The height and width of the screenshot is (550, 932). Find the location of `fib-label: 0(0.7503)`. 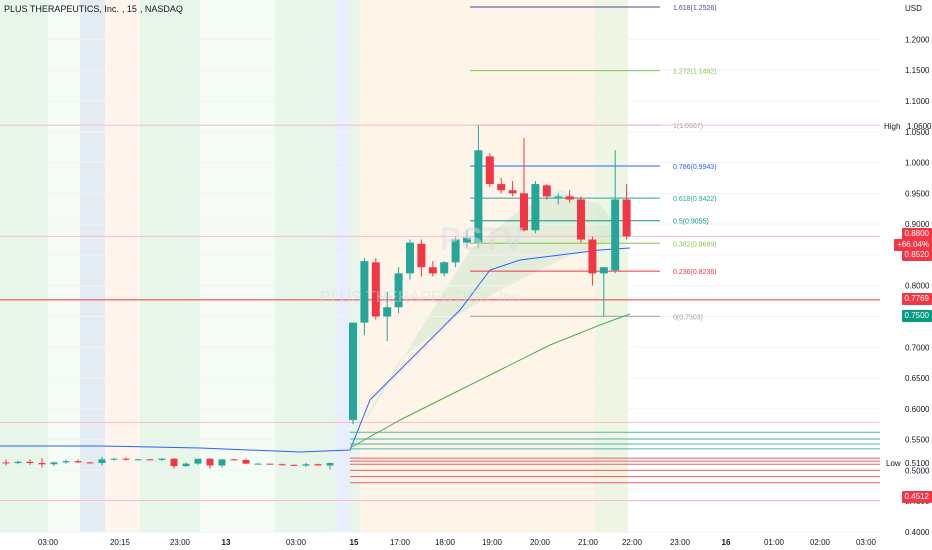

fib-label: 0(0.7503) is located at coordinates (688, 317).